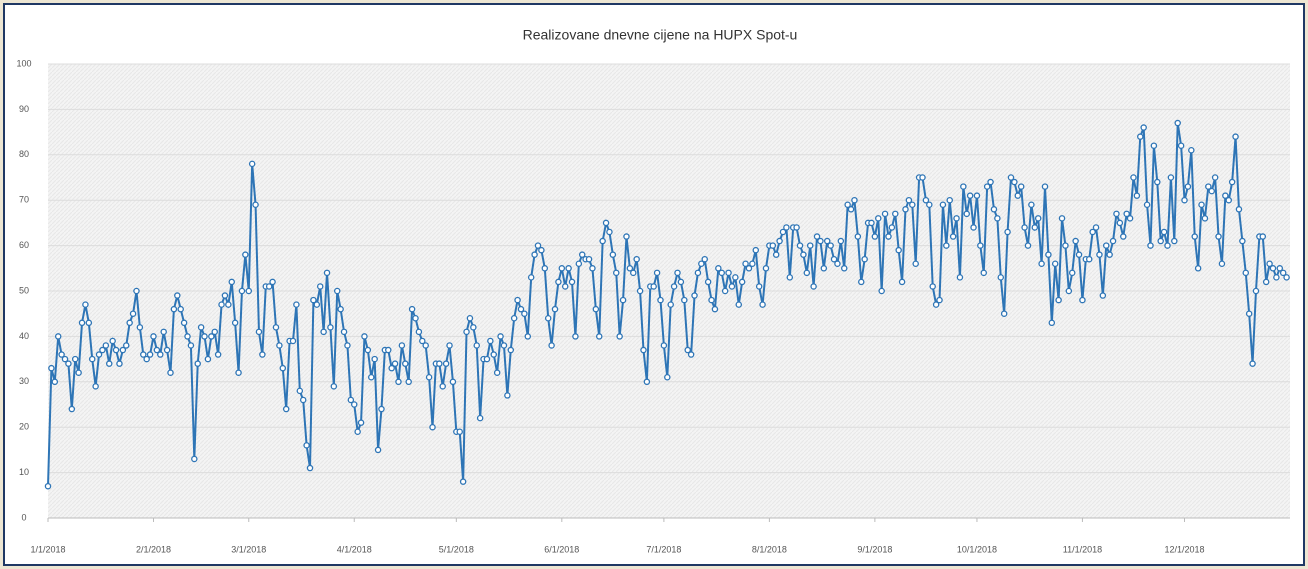 The width and height of the screenshot is (1308, 569). I want to click on x-tick-label: 1/1/2018, so click(47, 549).